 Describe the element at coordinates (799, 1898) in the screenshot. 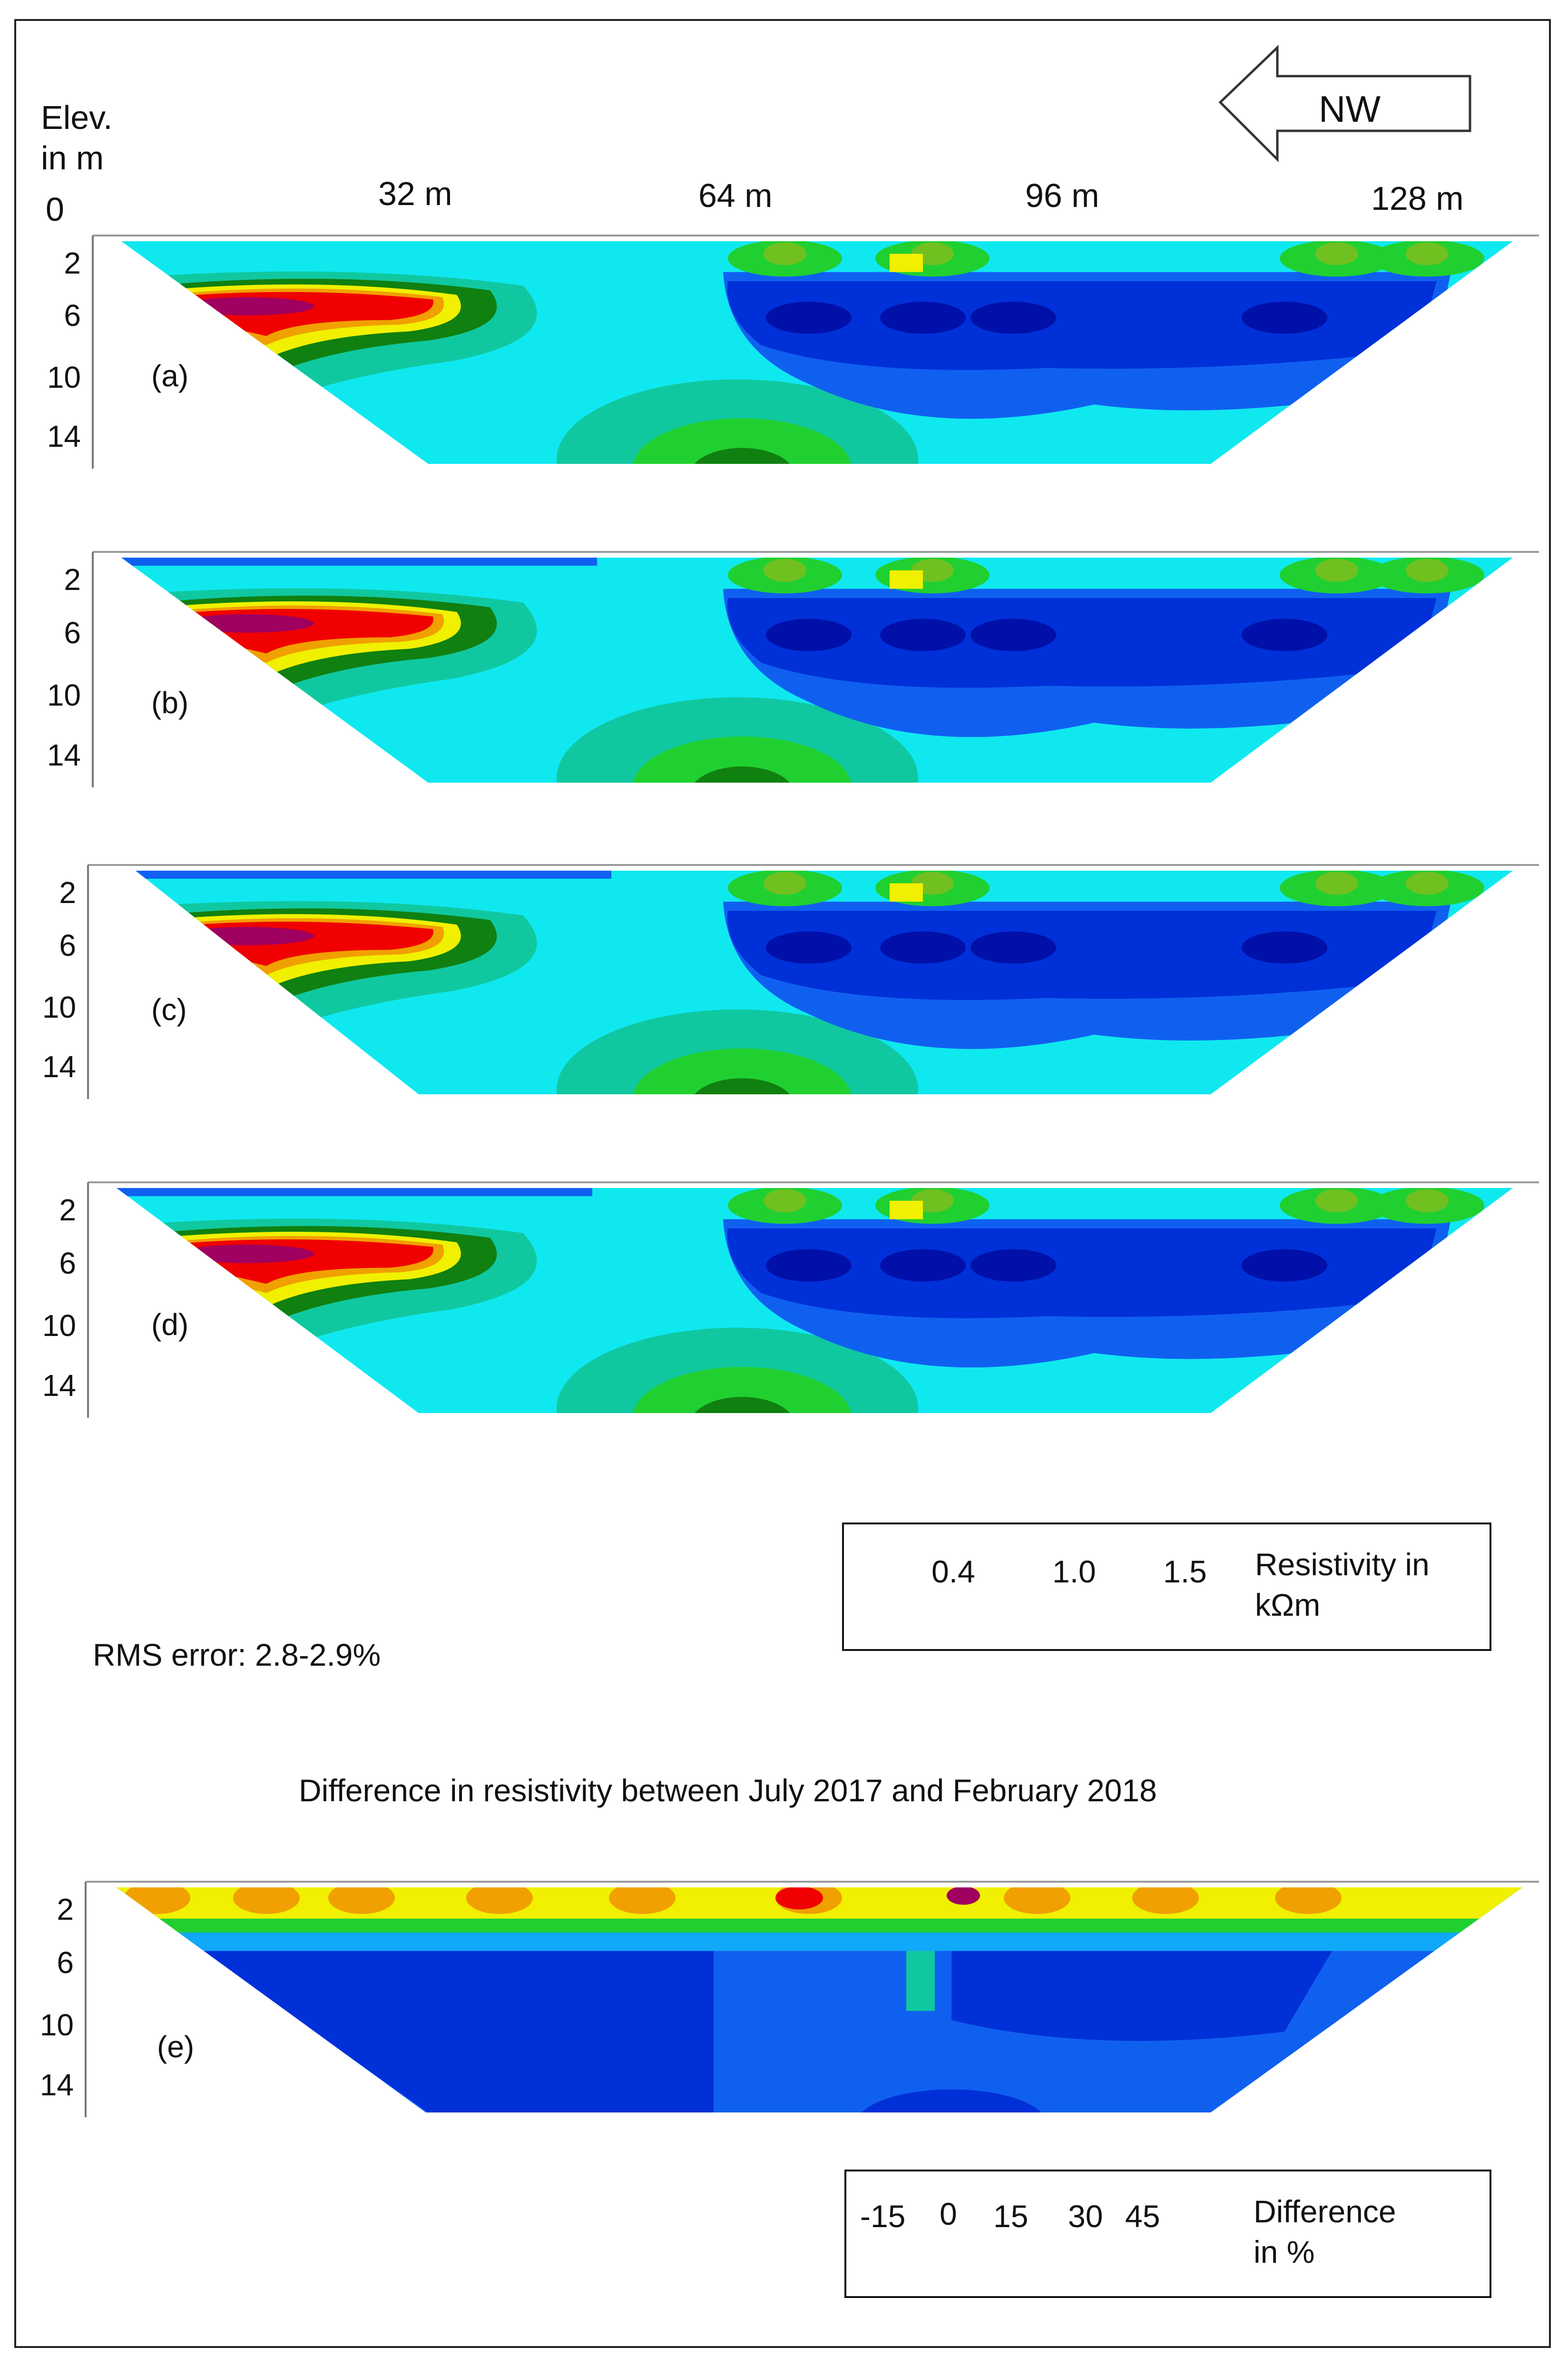

I see `surface-increase-red-e` at that location.